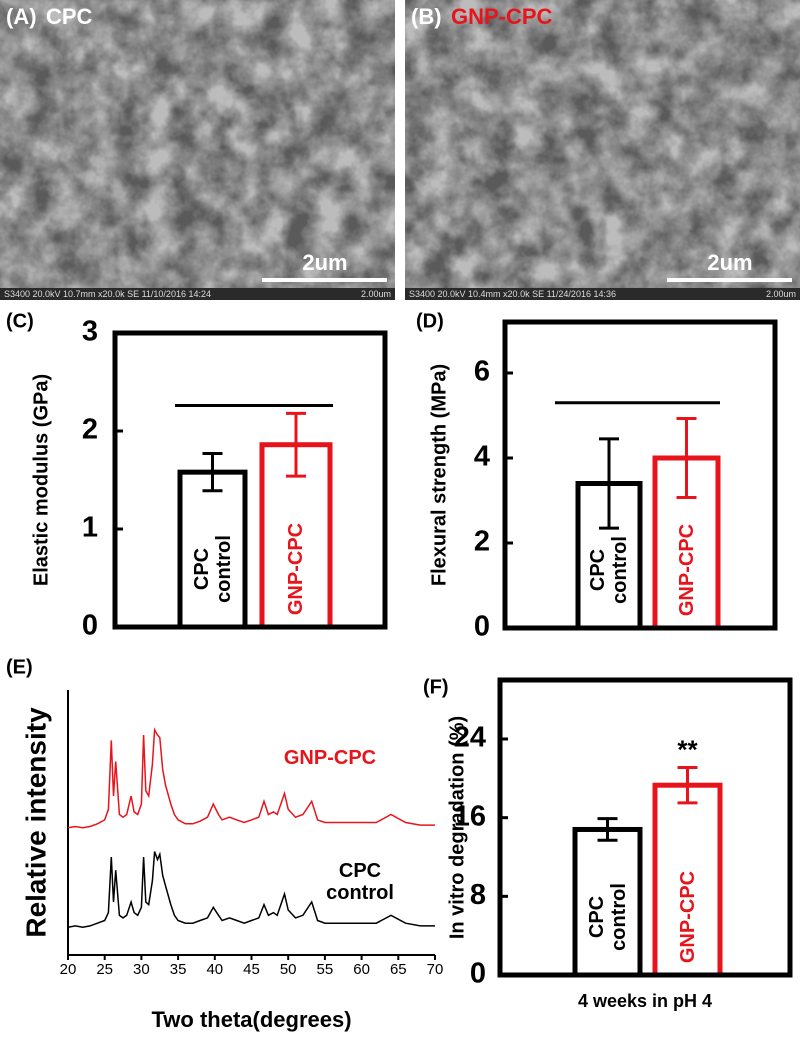  I want to click on y-tick-label: 1, so click(90, 528).